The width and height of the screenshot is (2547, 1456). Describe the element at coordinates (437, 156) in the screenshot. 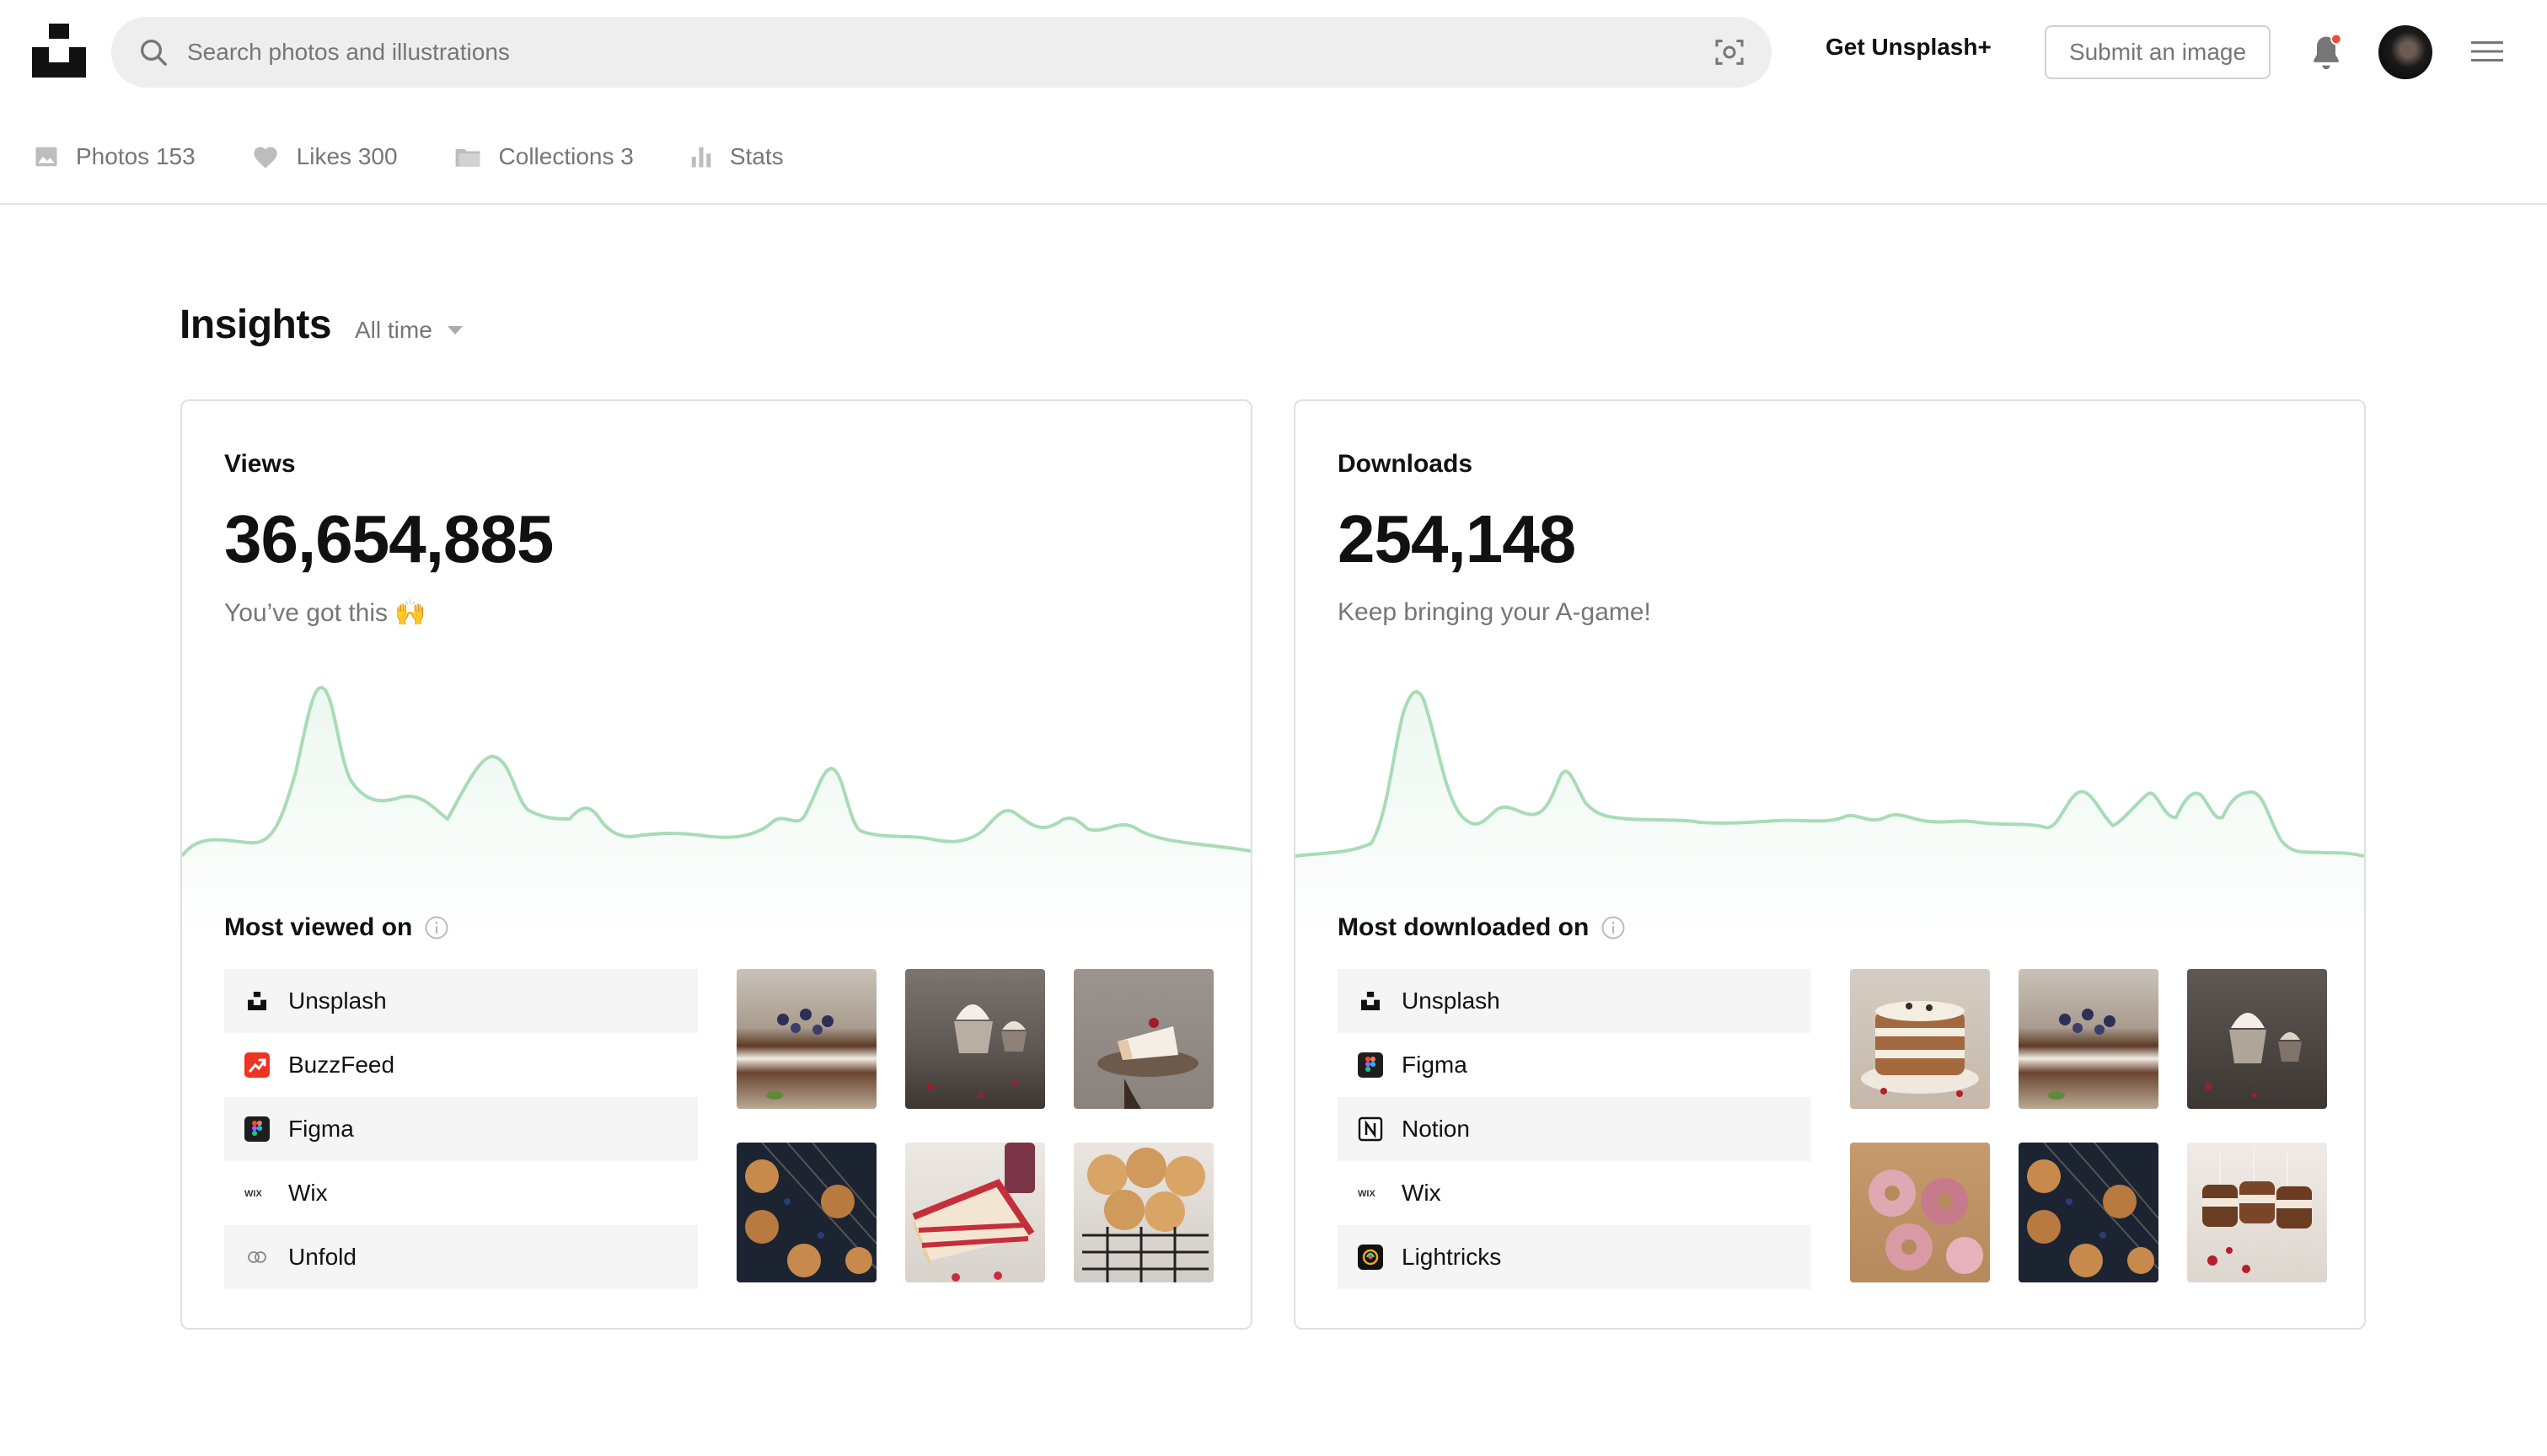

I see `profile-tabs: Photos 153 Likes 300 Collections 3 Stats` at that location.